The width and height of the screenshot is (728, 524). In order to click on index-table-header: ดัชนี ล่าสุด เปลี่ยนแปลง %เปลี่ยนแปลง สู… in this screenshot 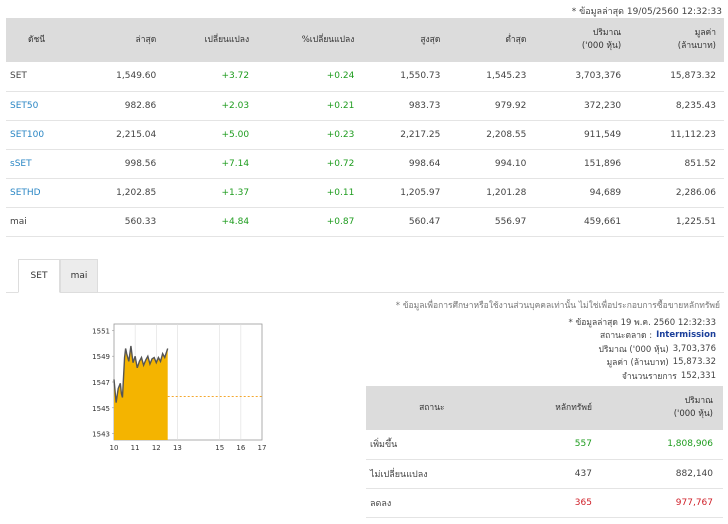, I will do `click(365, 40)`.